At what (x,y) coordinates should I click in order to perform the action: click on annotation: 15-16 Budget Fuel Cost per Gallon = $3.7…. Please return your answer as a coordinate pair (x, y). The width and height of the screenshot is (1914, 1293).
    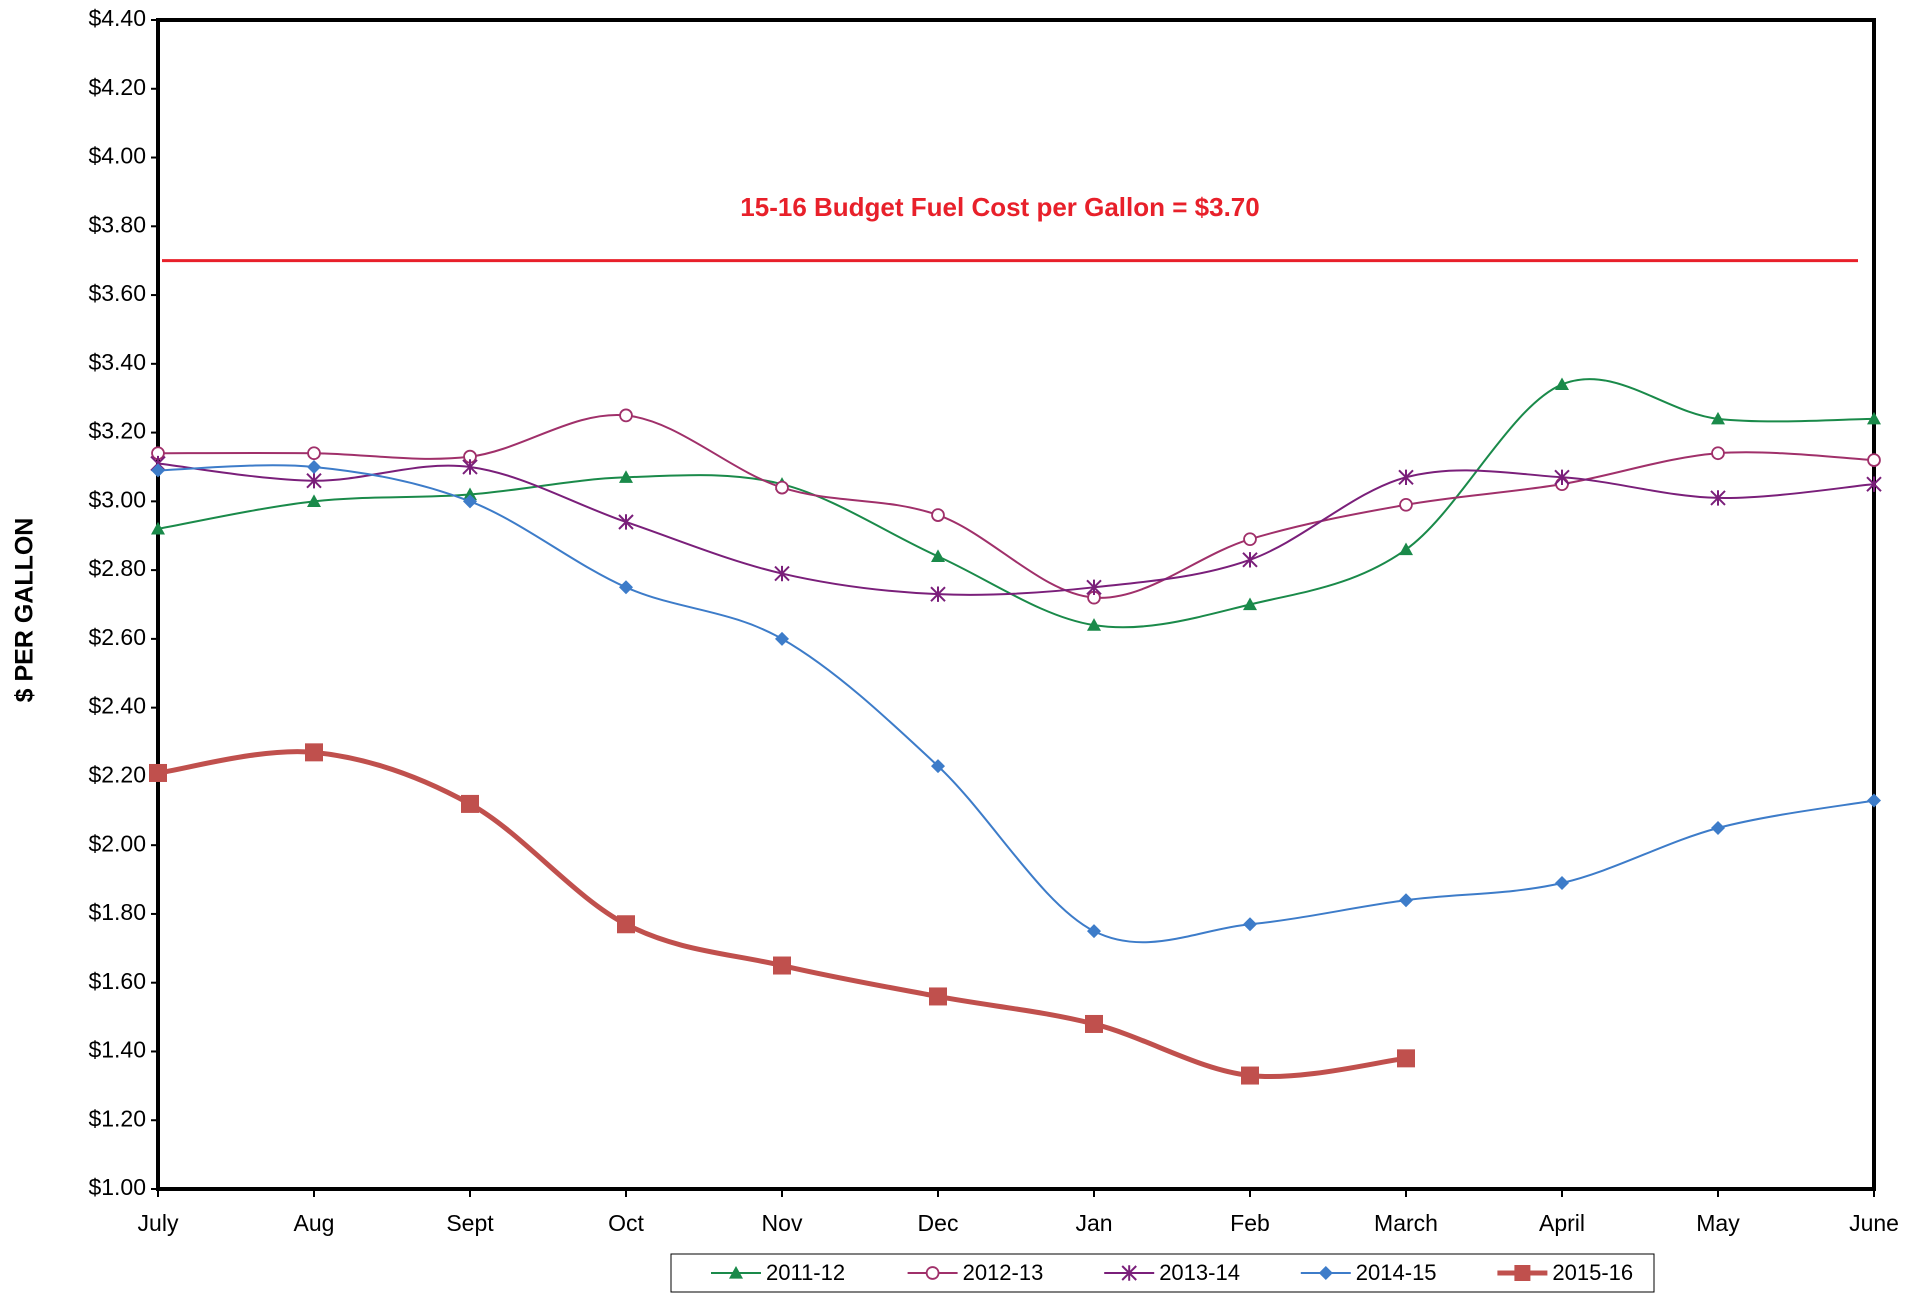
    Looking at the image, I should click on (999, 207).